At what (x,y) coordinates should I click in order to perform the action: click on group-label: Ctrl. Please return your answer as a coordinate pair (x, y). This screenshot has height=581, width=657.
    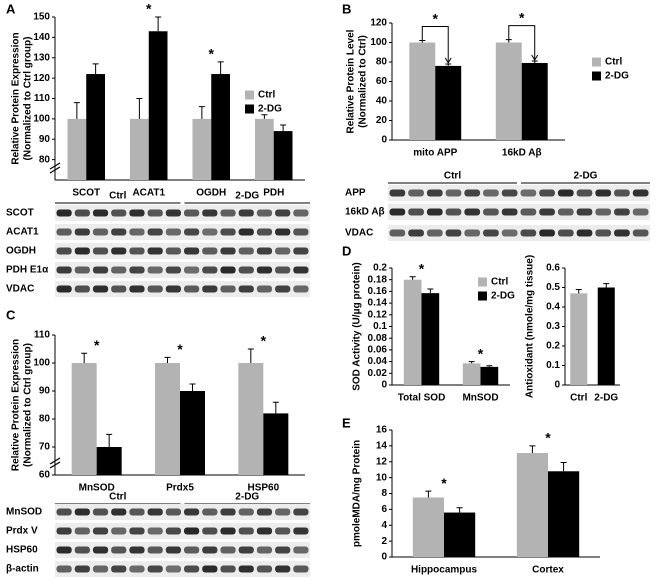
    Looking at the image, I should click on (452, 176).